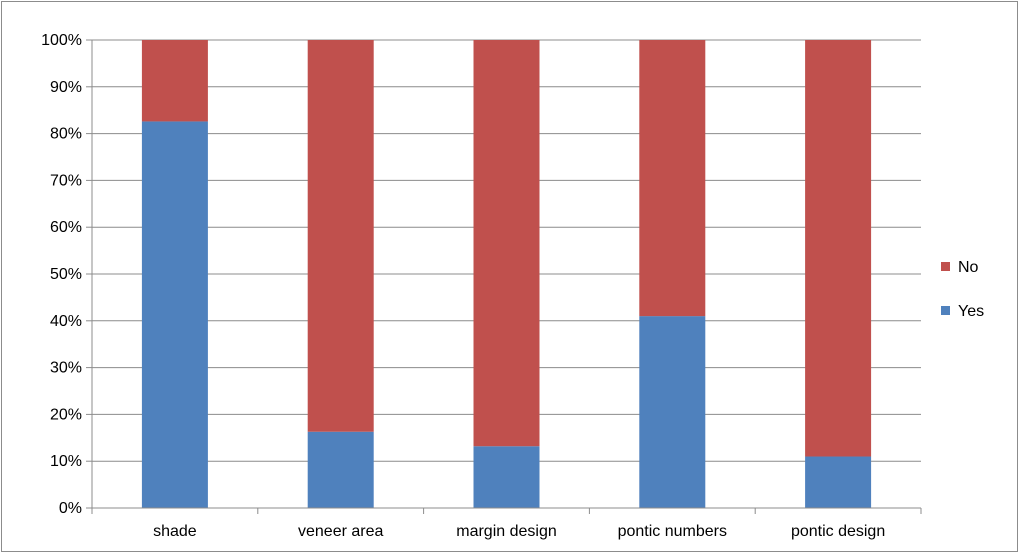  I want to click on y-tick-label: 20%, so click(66, 414).